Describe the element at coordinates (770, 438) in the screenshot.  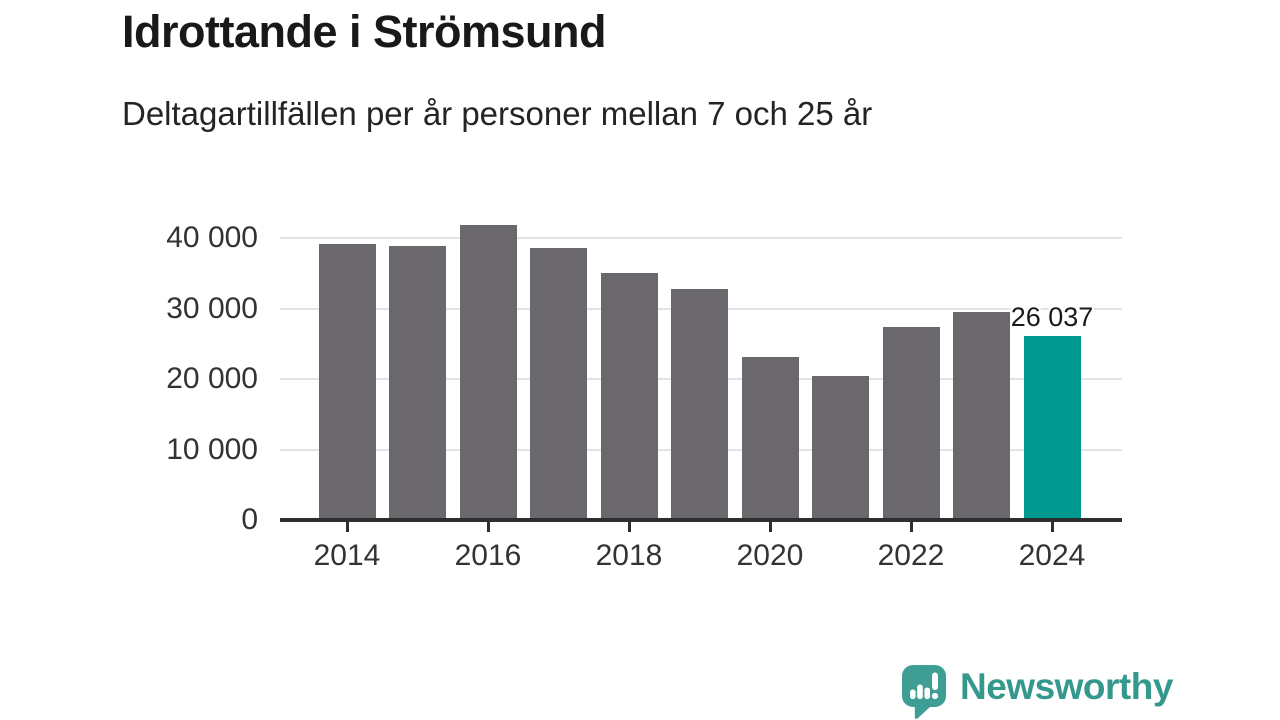
I see `bar-2020` at that location.